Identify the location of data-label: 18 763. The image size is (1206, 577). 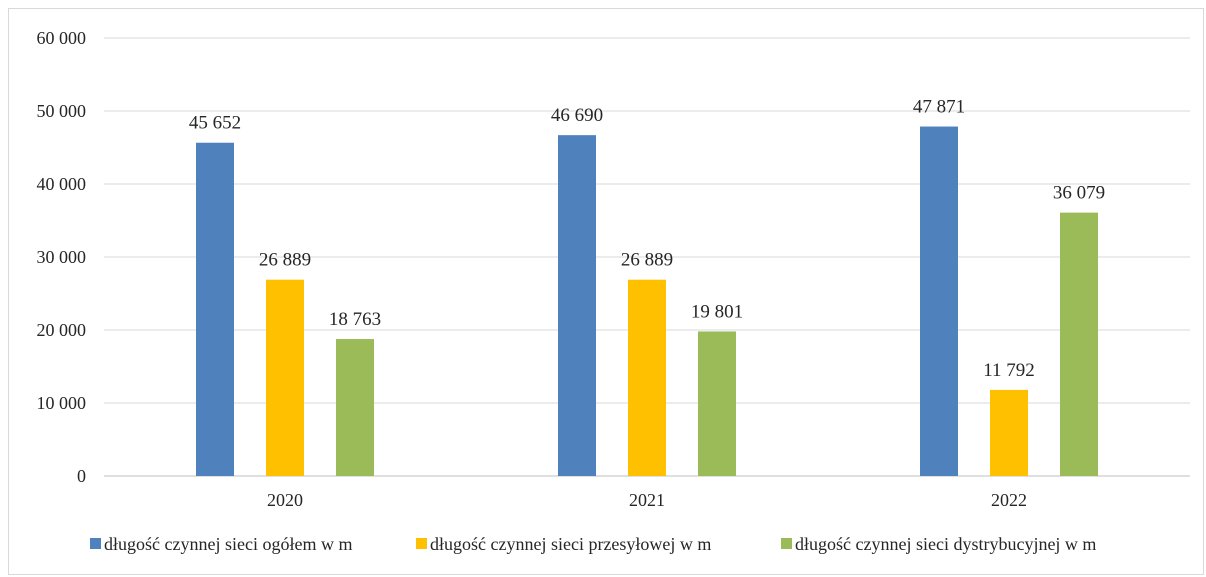
(355, 319).